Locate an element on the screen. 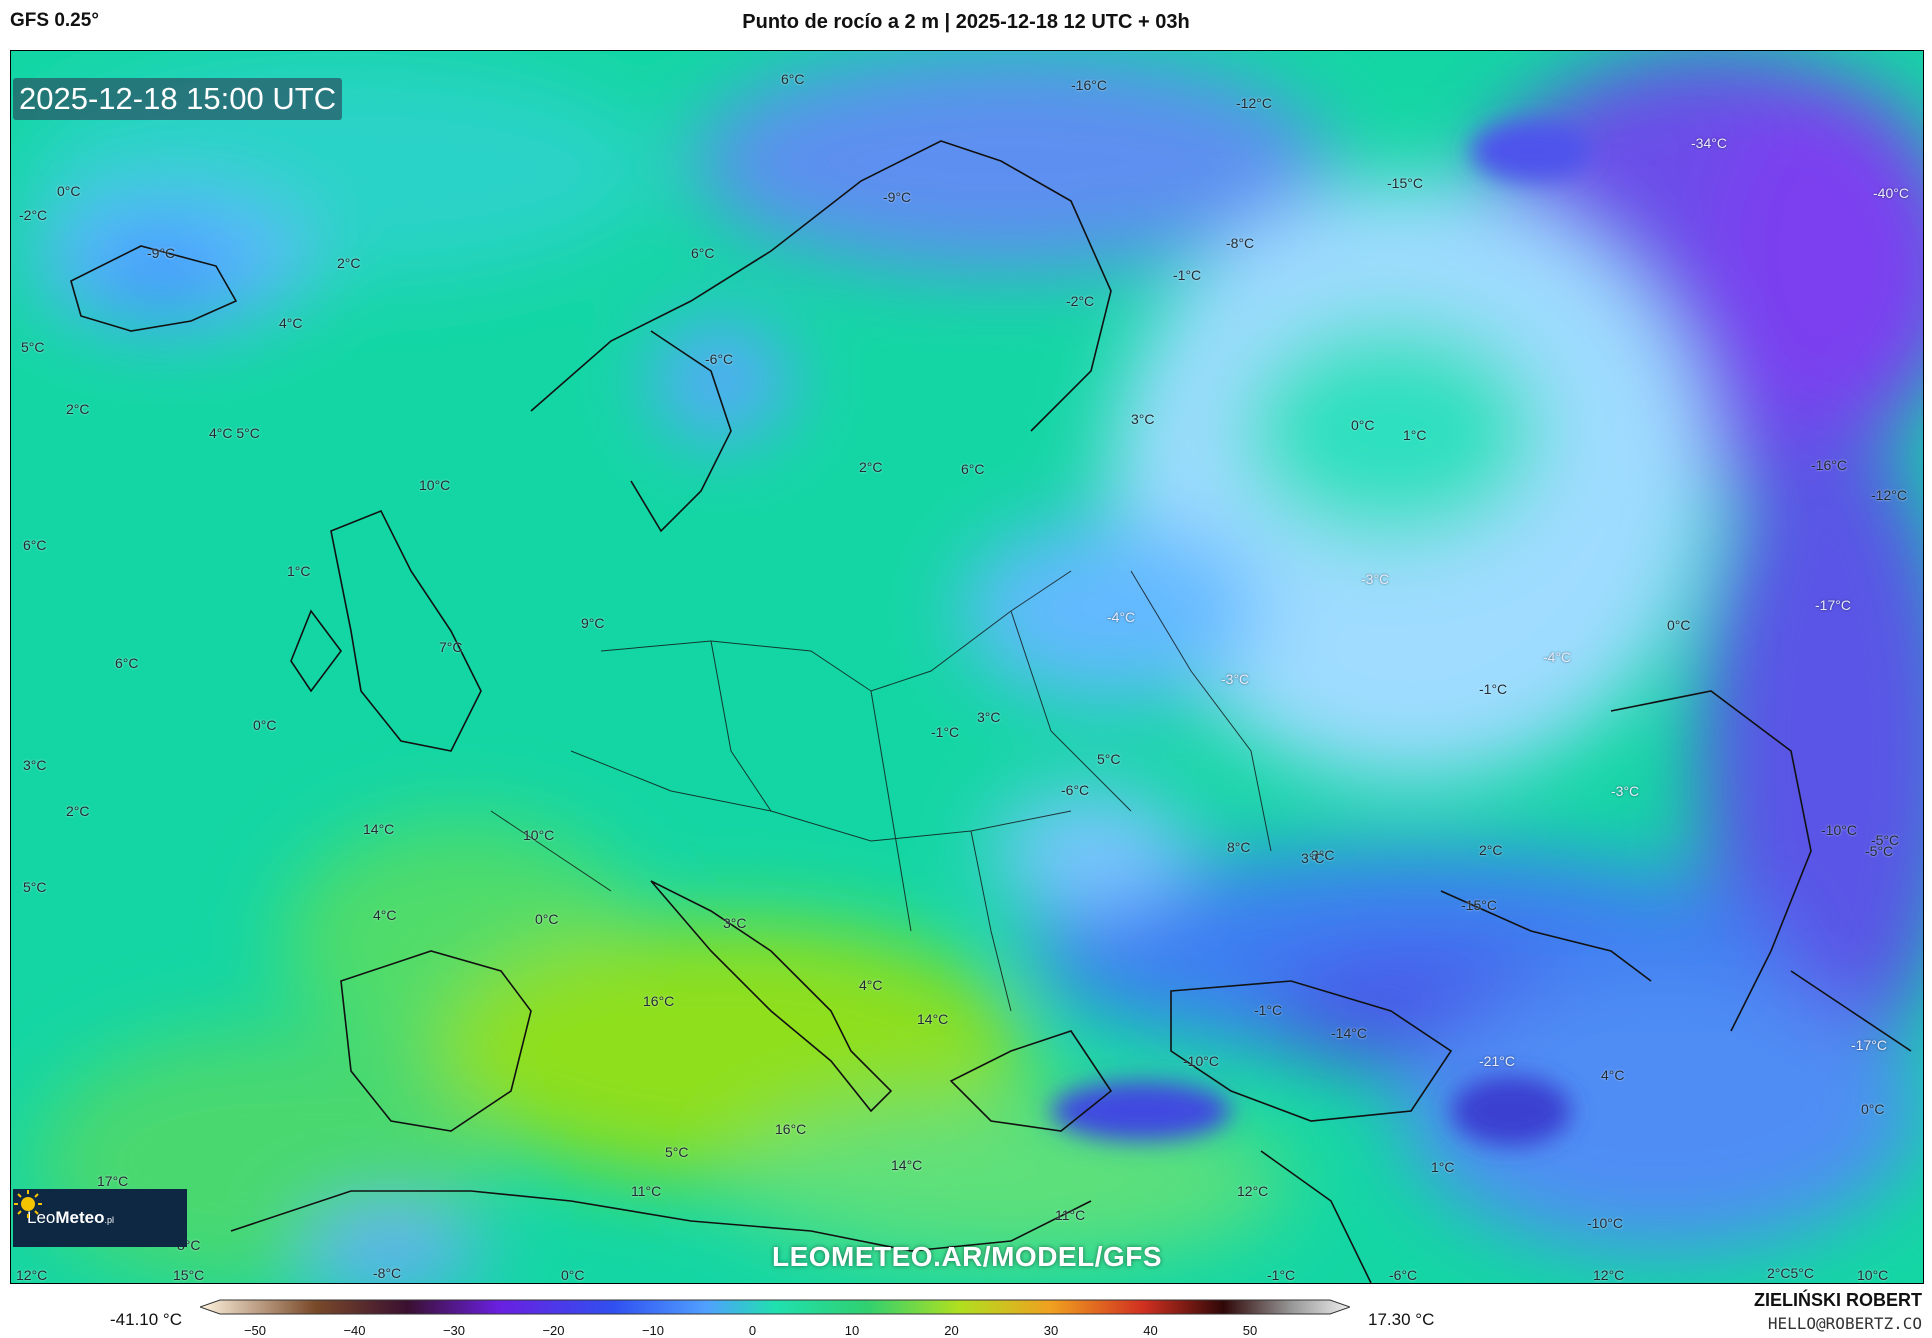  temperature-label: -9°C is located at coordinates (161, 253).